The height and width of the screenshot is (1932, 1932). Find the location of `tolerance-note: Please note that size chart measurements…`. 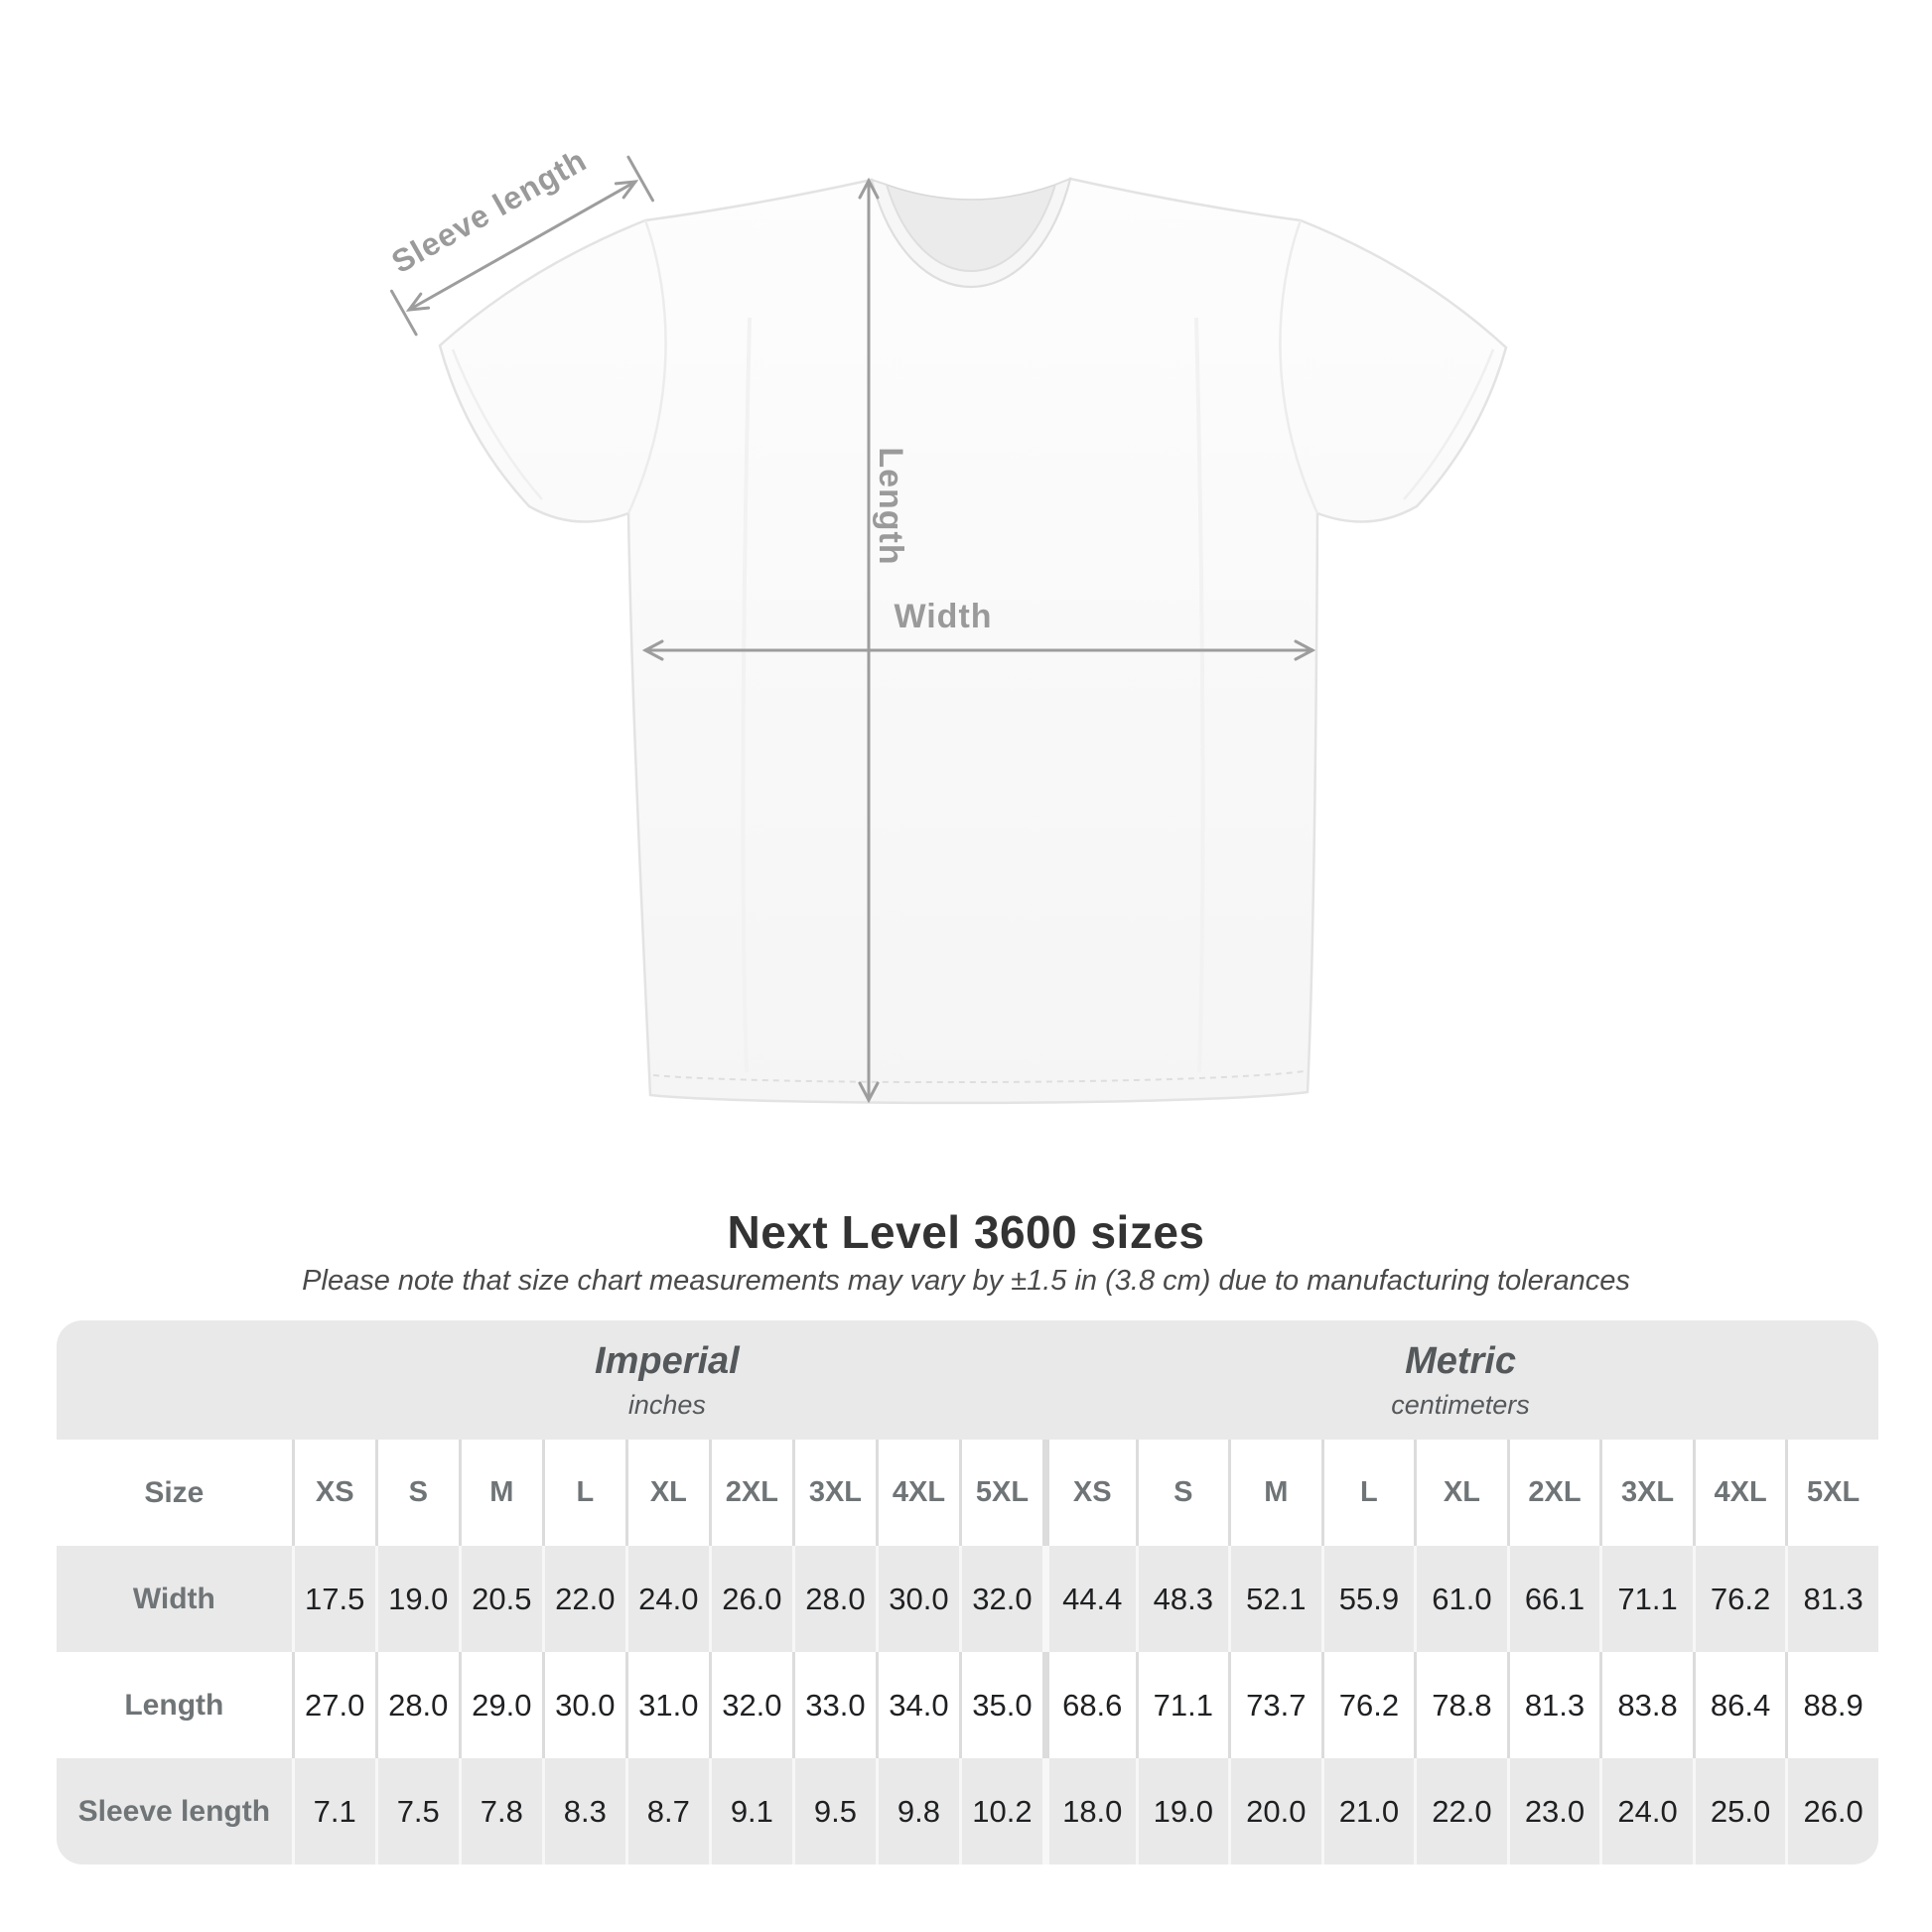

tolerance-note: Please note that size chart measurements… is located at coordinates (966, 1281).